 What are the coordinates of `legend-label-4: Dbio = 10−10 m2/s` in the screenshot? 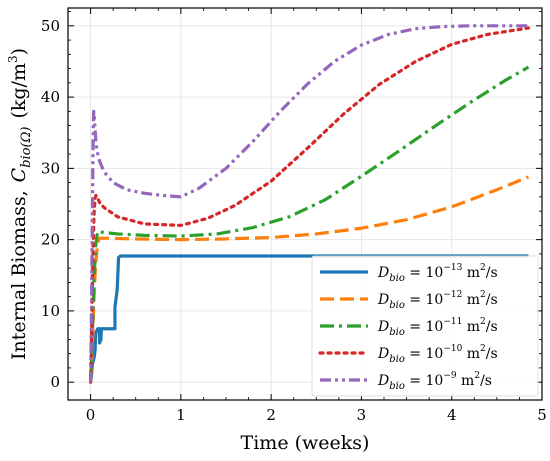 It's located at (437, 354).